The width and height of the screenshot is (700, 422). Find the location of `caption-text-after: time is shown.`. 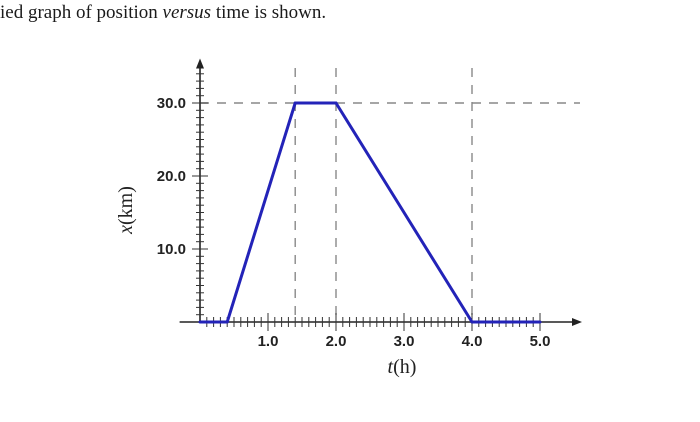

caption-text-after: time is shown. is located at coordinates (269, 12).